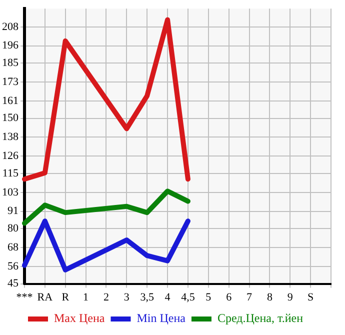 The height and width of the screenshot is (335, 345). What do you see at coordinates (10, 156) in the screenshot?
I see `y-tick-label: 126` at bounding box center [10, 156].